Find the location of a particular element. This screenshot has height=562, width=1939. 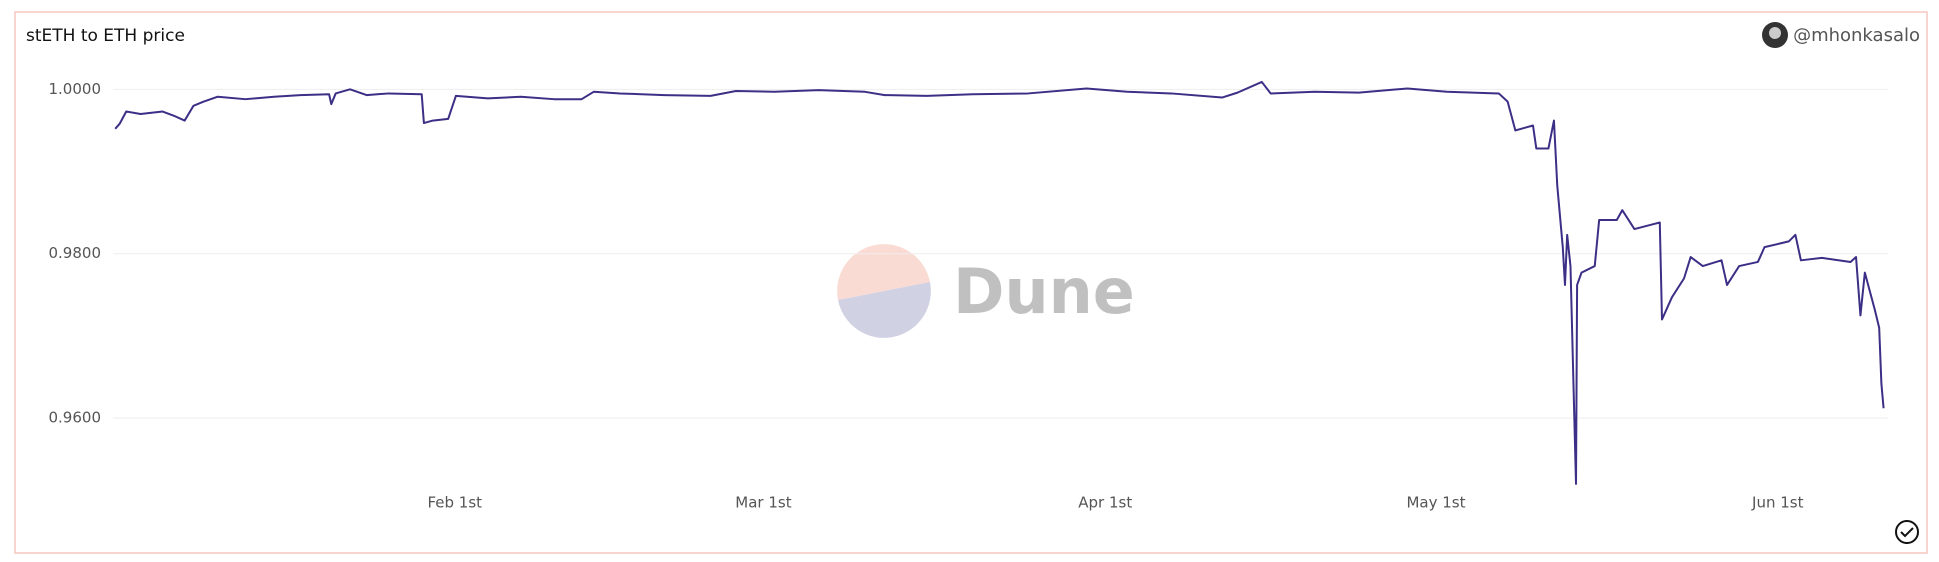

author: @mhonkasalo is located at coordinates (1856, 35).